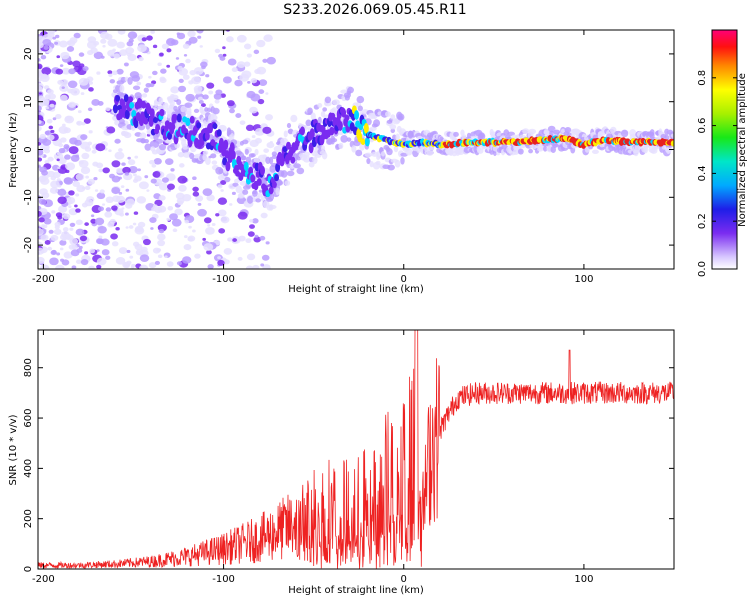 The width and height of the screenshot is (750, 600). Describe the element at coordinates (742, 150) in the screenshot. I see `colorbar-label: Normalized spectral amplitude` at that location.